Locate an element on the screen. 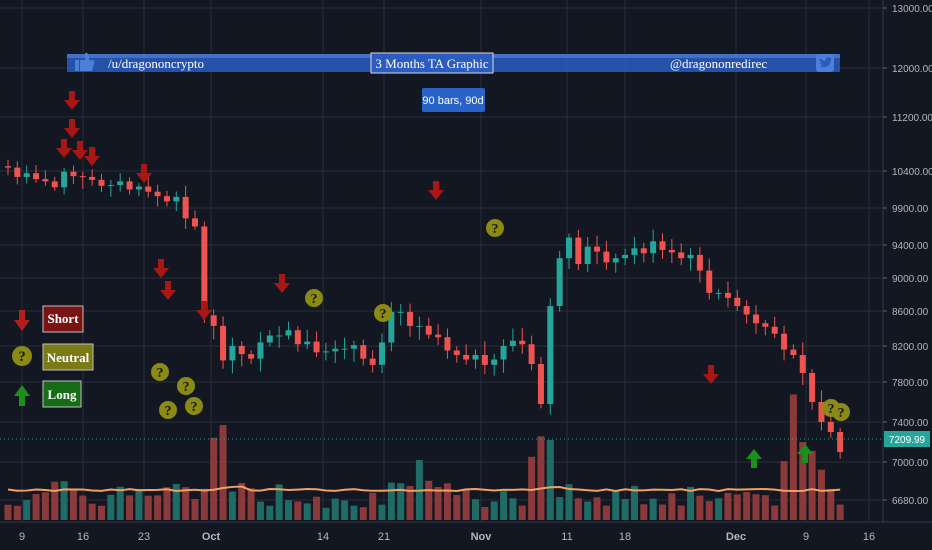 This screenshot has height=550, width=932. time-tick-label: Oct is located at coordinates (211, 537).